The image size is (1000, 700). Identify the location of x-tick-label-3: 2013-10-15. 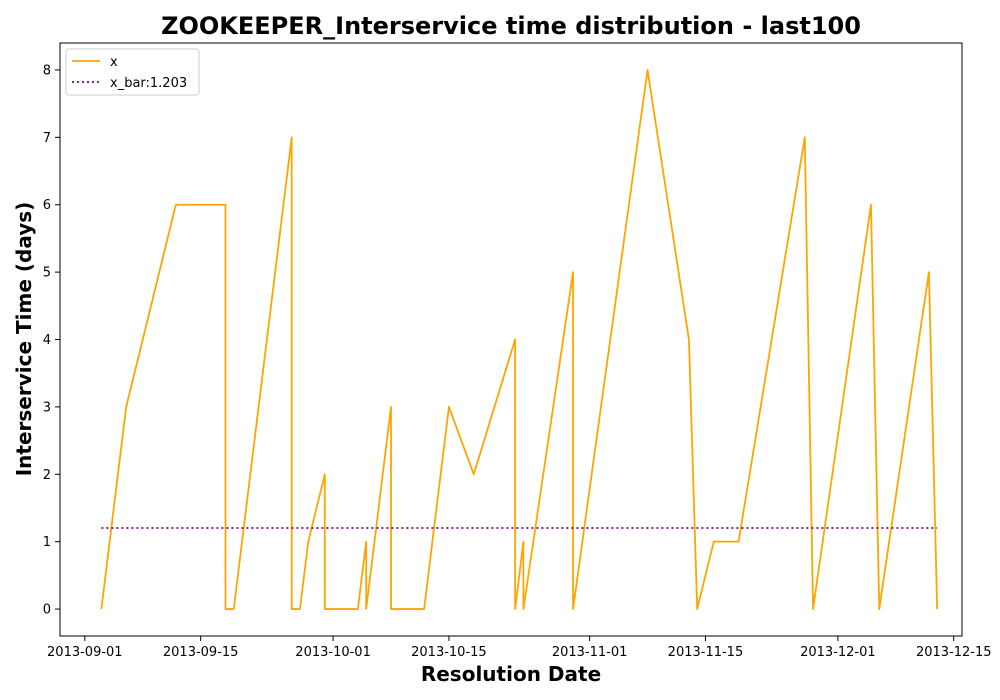
(449, 652).